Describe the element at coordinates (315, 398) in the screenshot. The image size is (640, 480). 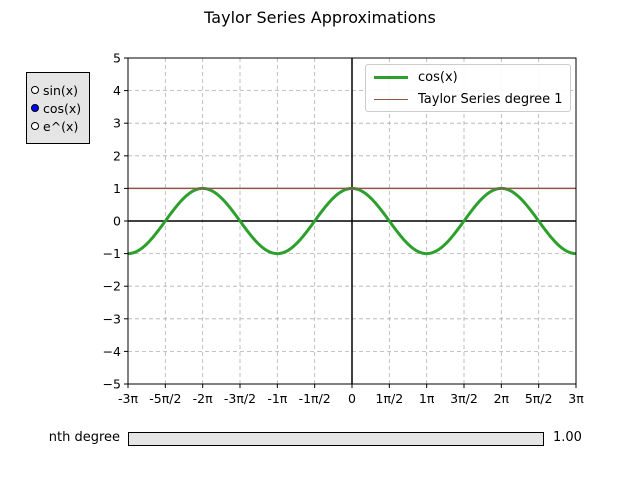
I see `x-tick-label-5: -1π/2` at that location.